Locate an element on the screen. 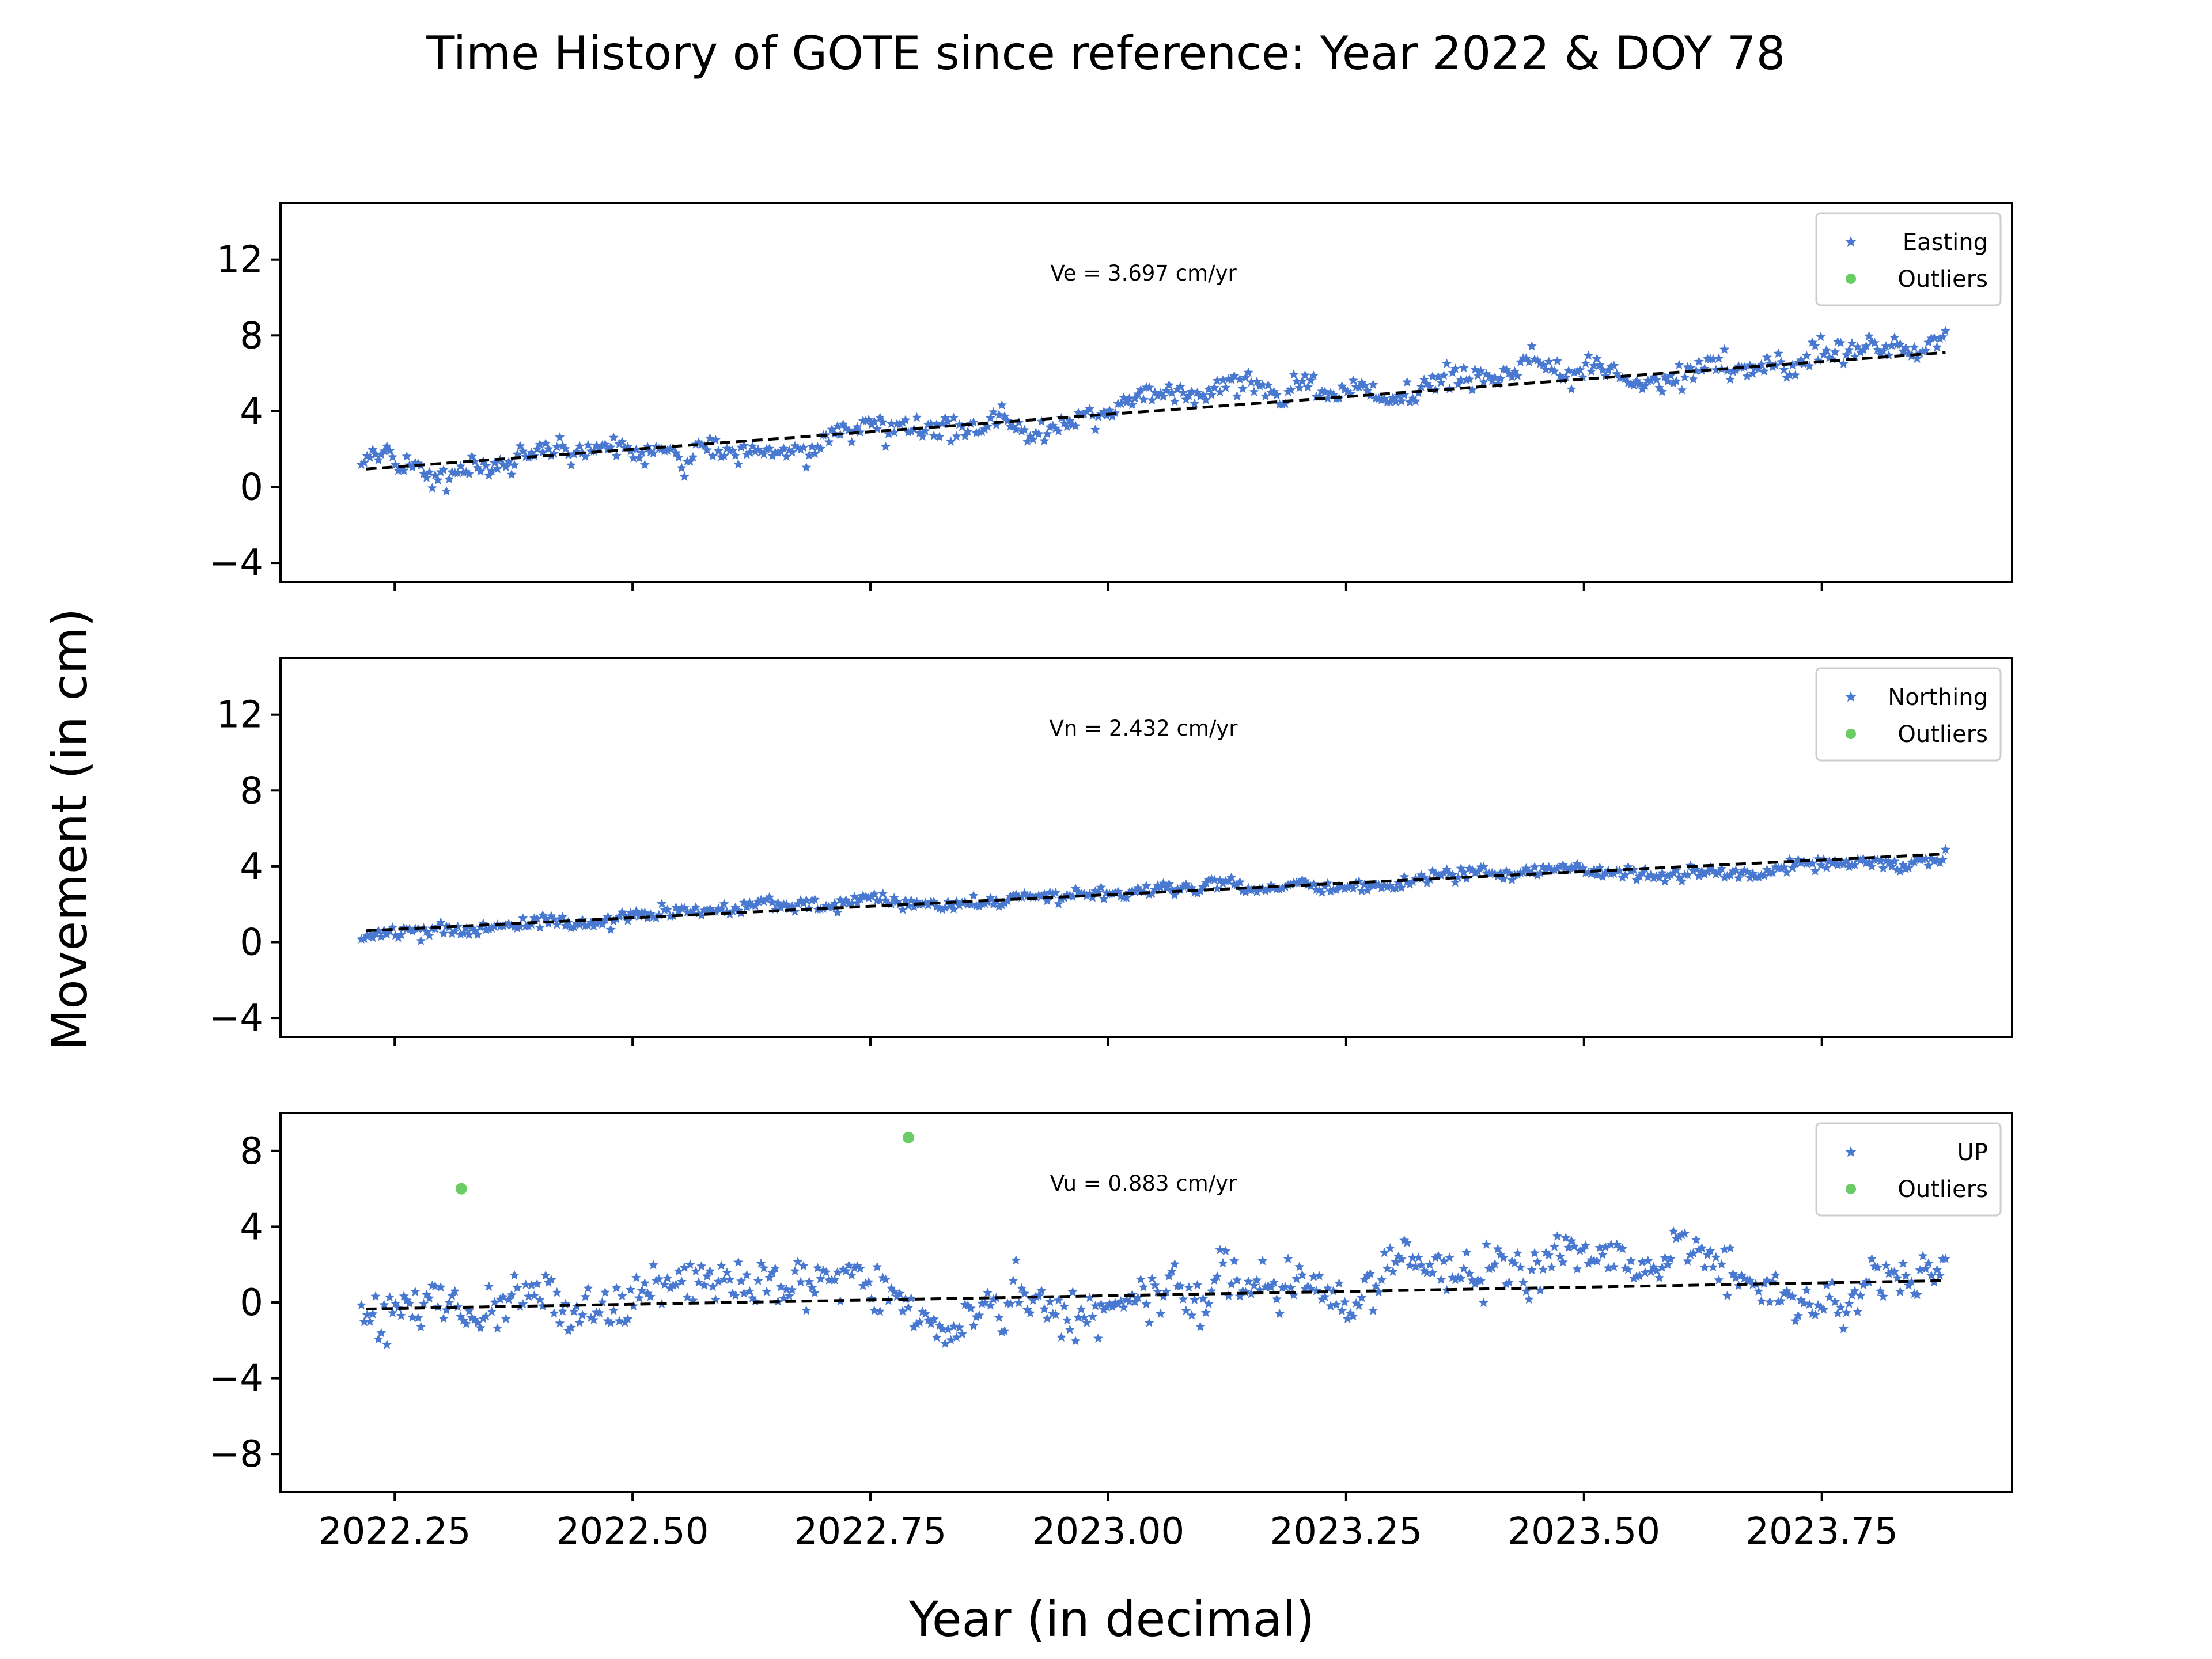 This screenshot has width=2212, height=1659. legend-label-outliers: Outliers is located at coordinates (1942, 1189).